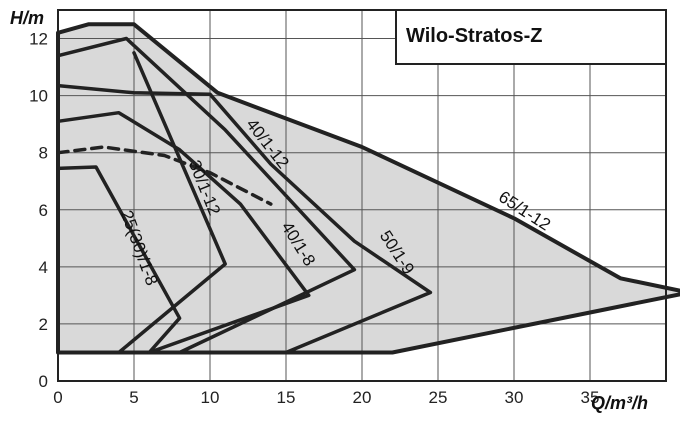 Image resolution: width=680 pixels, height=422 pixels. Describe the element at coordinates (57, 397) in the screenshot. I see `x-tick-label: 0` at that location.